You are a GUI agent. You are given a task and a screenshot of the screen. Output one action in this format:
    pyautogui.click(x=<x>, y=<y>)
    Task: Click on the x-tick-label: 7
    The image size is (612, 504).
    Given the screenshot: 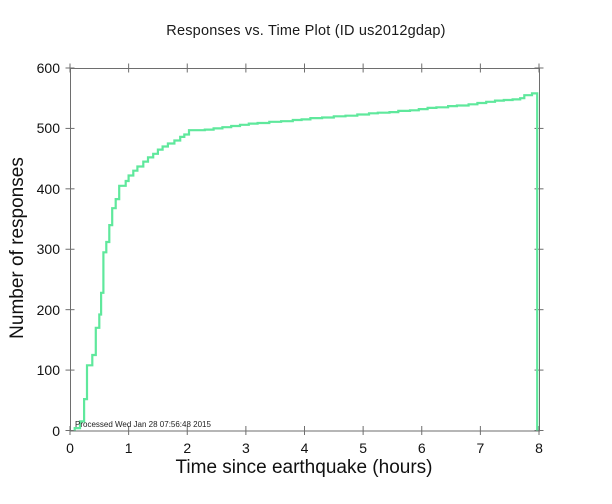 What is the action you would take?
    pyautogui.click(x=480, y=447)
    